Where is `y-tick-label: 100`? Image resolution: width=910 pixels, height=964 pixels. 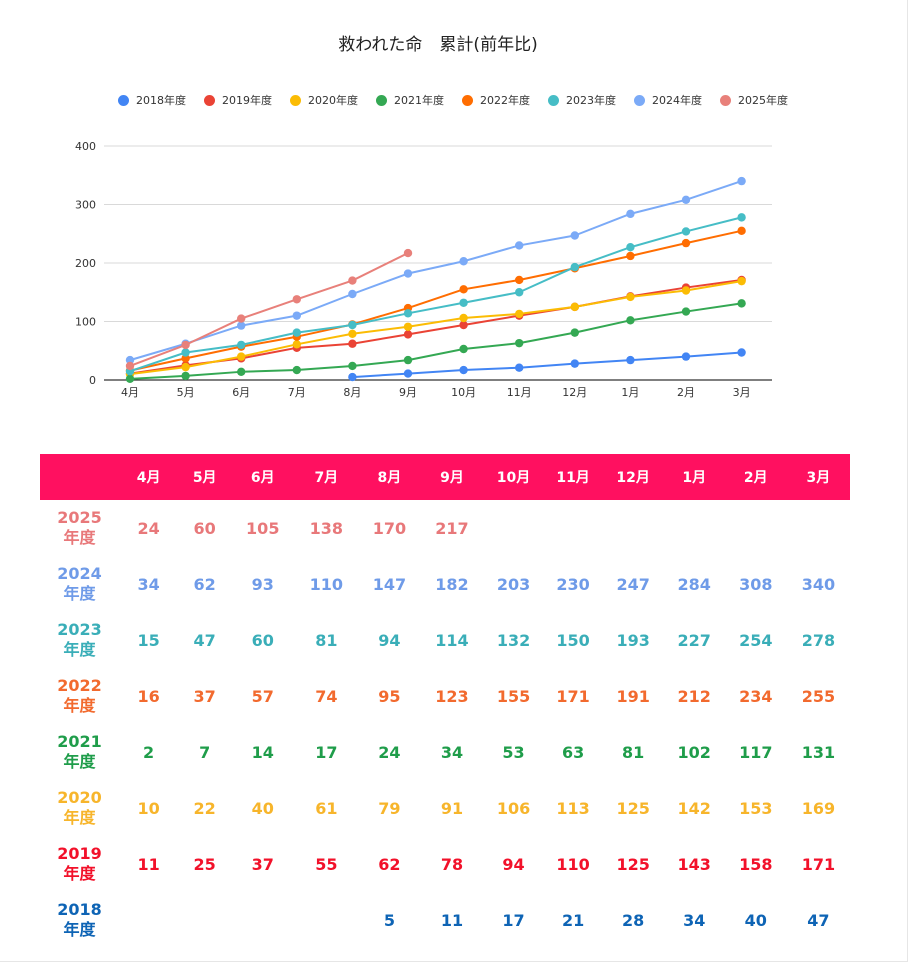 y-tick-label: 100 is located at coordinates (85, 322).